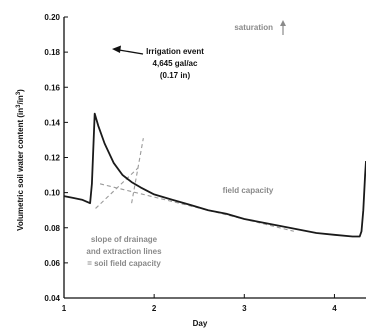  Describe the element at coordinates (52, 17) in the screenshot. I see `y-tick-label: 0.20` at that location.